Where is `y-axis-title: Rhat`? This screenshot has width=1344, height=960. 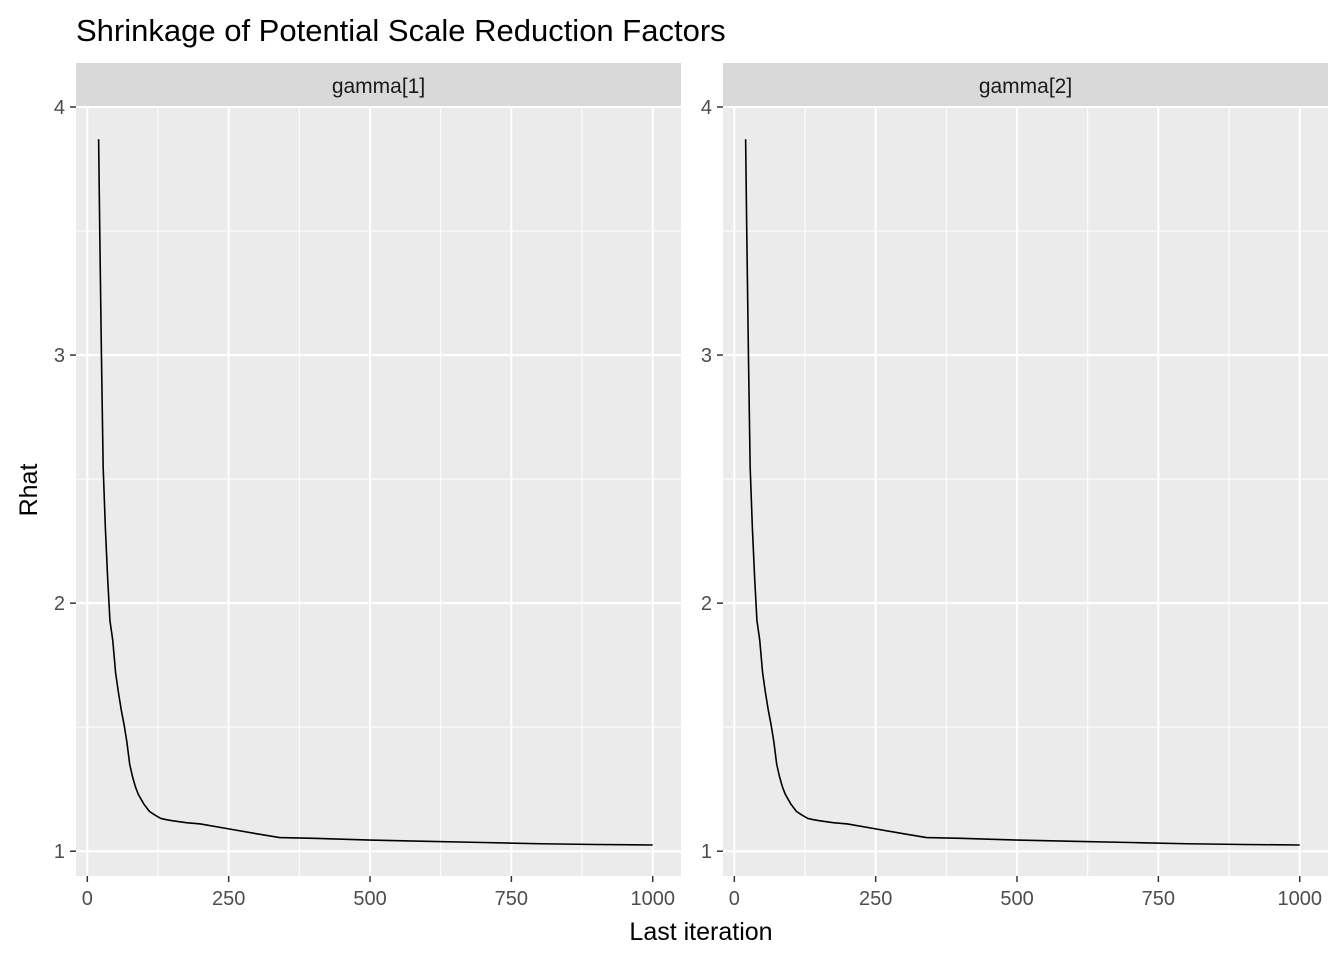
y-axis-title: Rhat is located at coordinates (29, 490).